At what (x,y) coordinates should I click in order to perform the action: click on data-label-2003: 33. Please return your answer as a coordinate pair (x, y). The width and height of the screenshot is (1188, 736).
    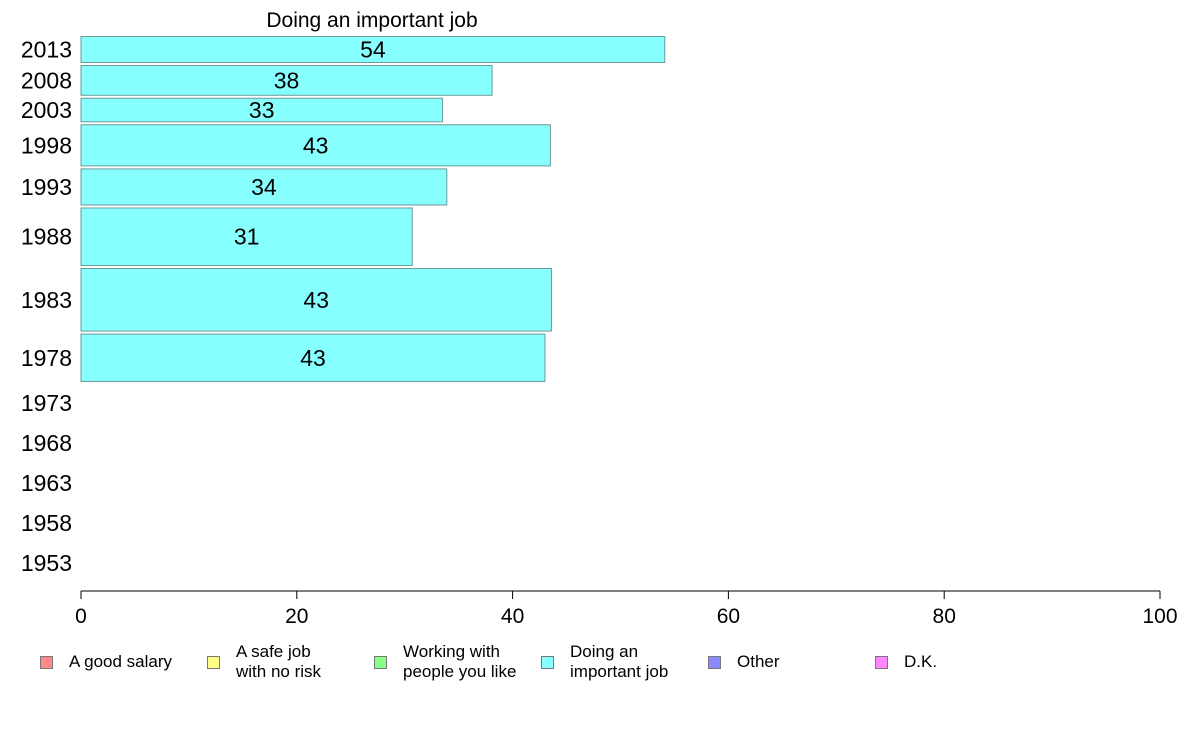
    Looking at the image, I should click on (262, 110).